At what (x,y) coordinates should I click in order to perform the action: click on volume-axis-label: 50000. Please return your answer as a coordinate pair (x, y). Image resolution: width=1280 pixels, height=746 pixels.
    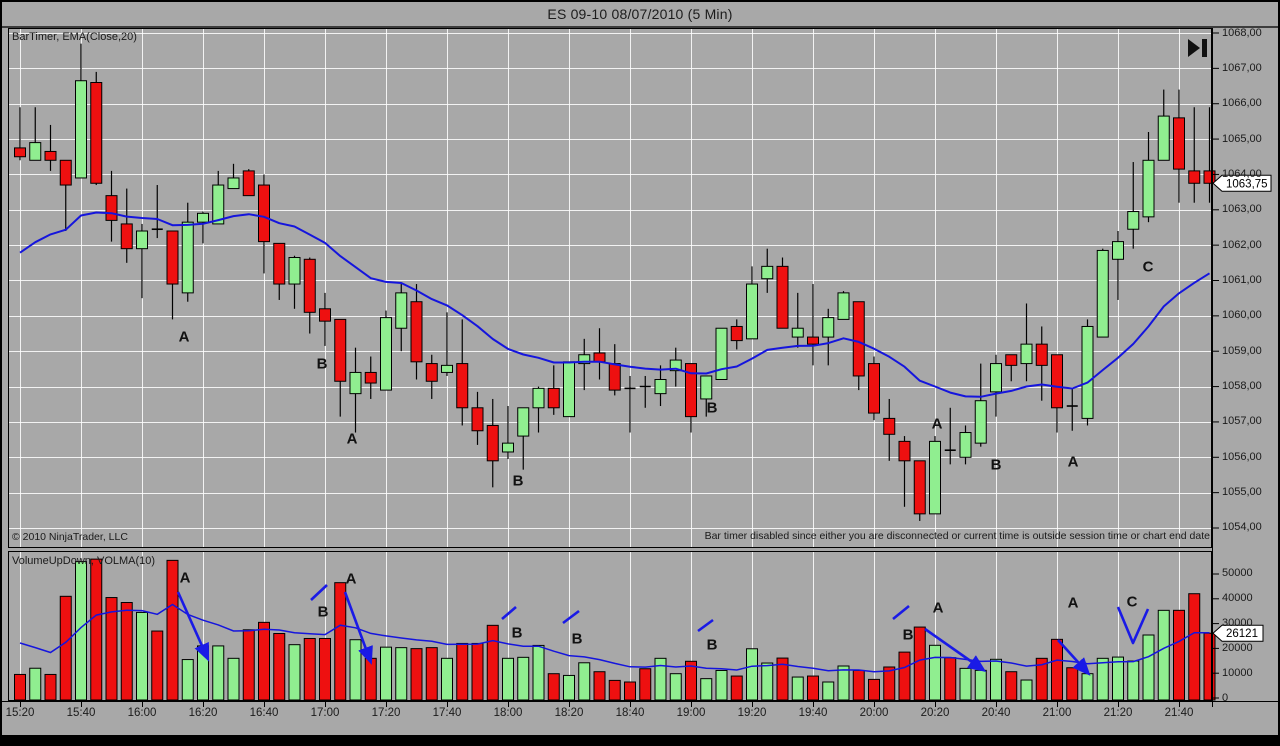
    Looking at the image, I should click on (1237, 573).